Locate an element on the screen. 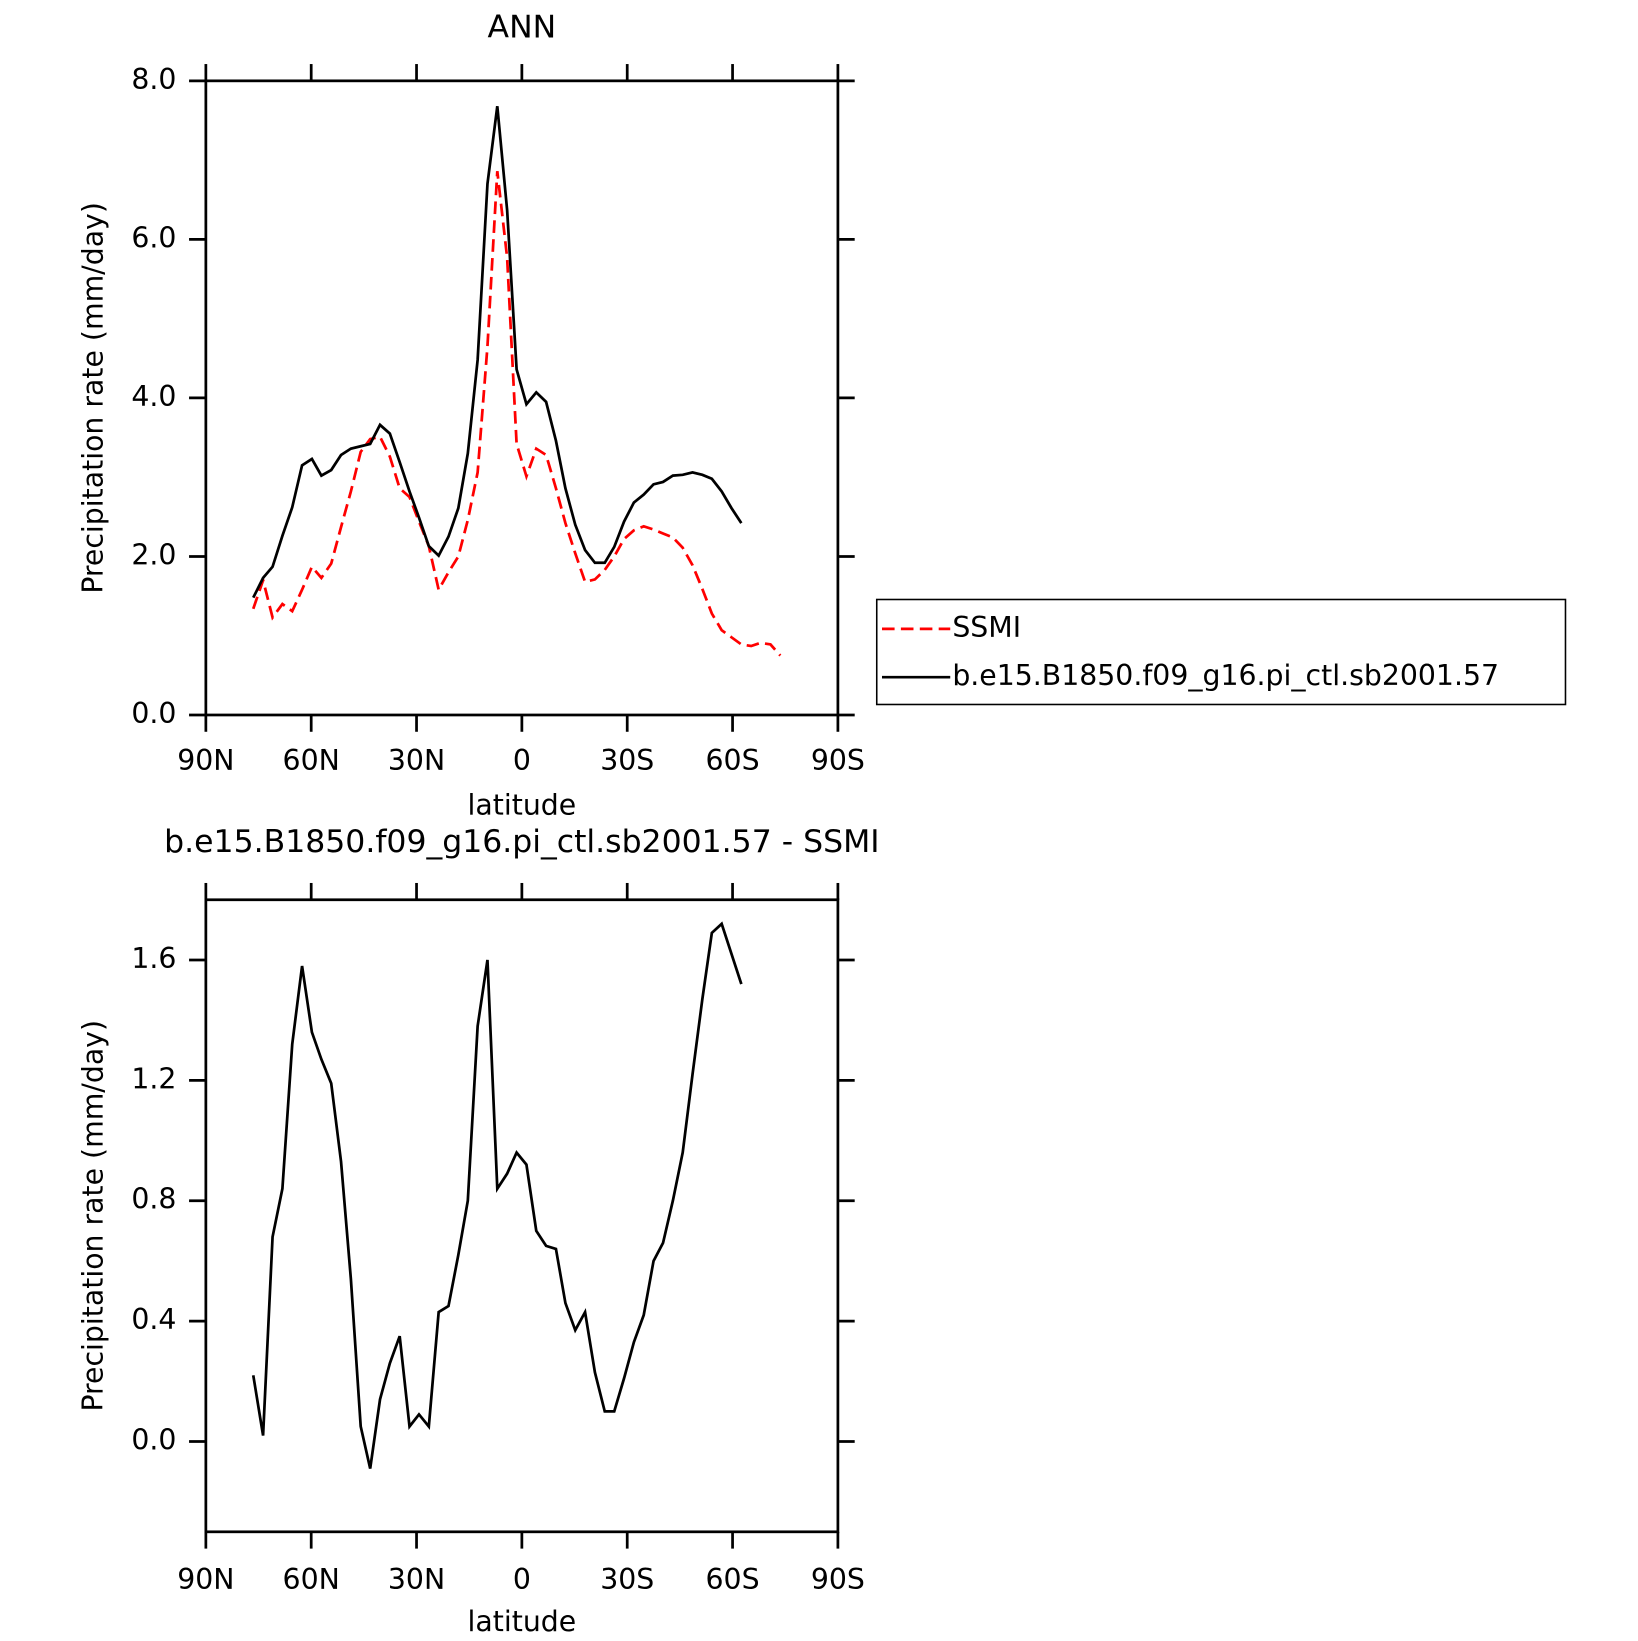  y-tick-label: 0.8 is located at coordinates (153, 1199).